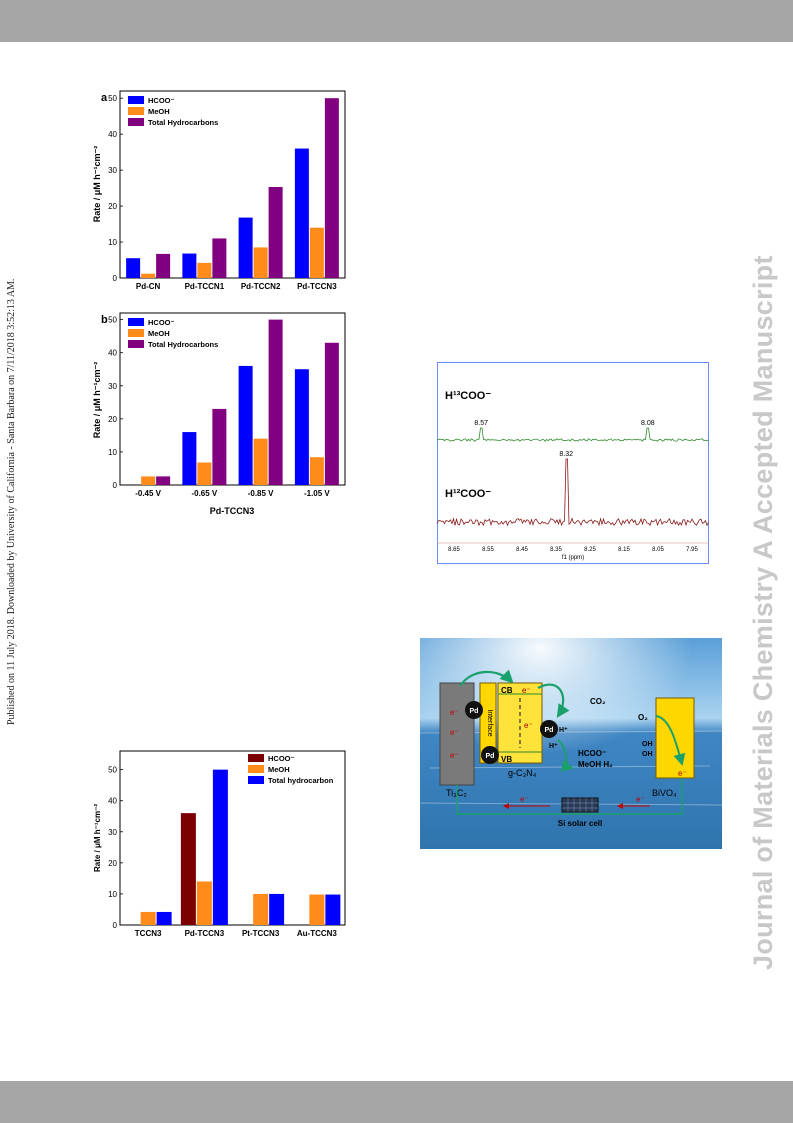  What do you see at coordinates (565, 755) in the screenshot?
I see `reduction-arrow` at bounding box center [565, 755].